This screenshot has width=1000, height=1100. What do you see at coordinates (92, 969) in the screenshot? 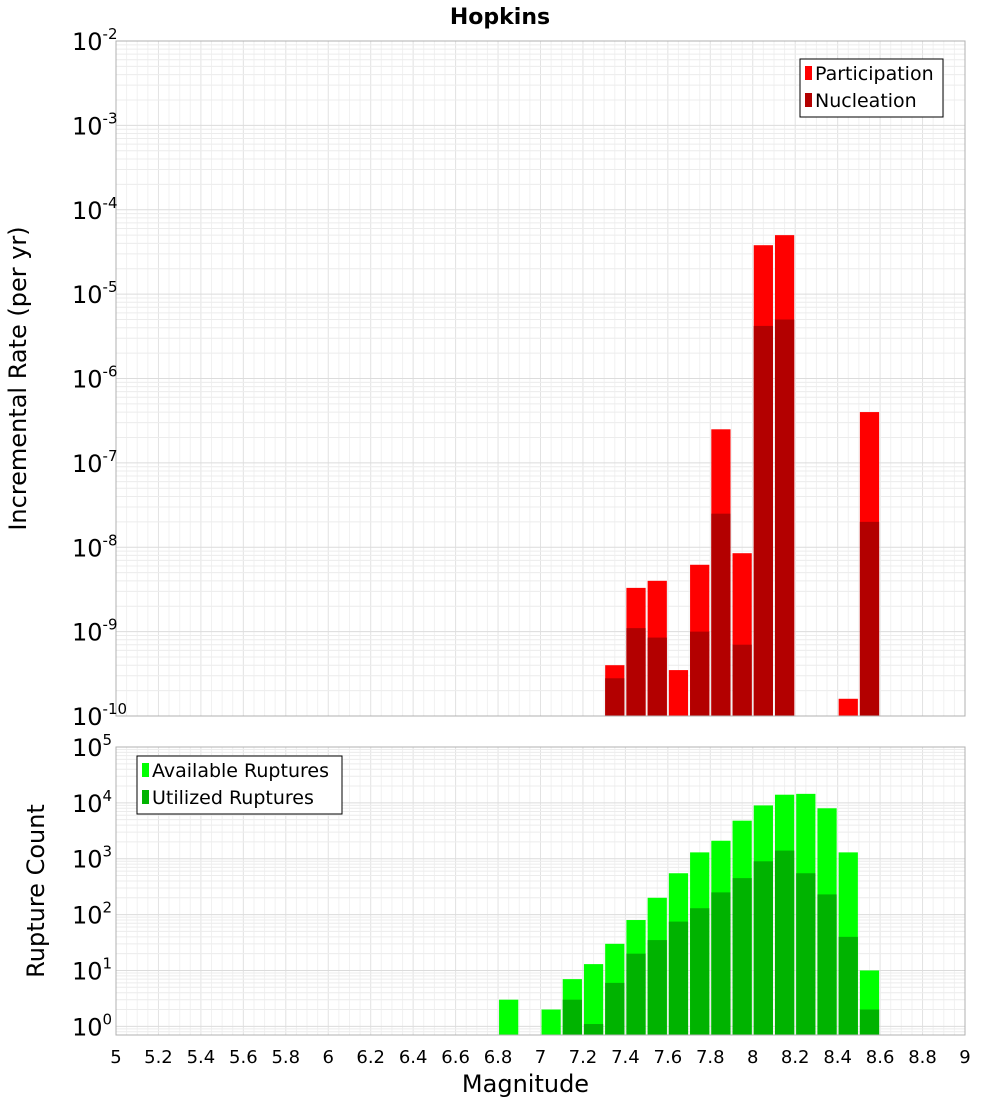
I see `y-tick-label: 10¹` at bounding box center [92, 969].